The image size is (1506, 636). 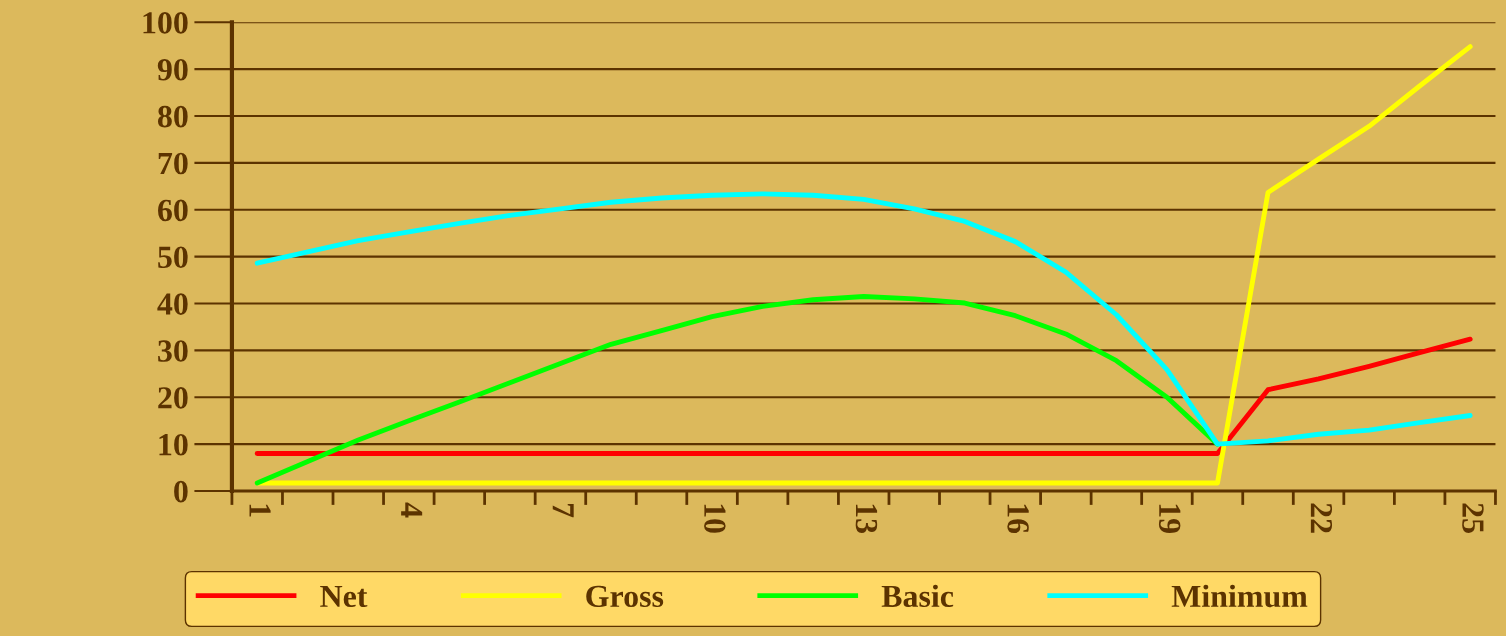 I want to click on y-tick-label: 0, so click(x=181, y=491).